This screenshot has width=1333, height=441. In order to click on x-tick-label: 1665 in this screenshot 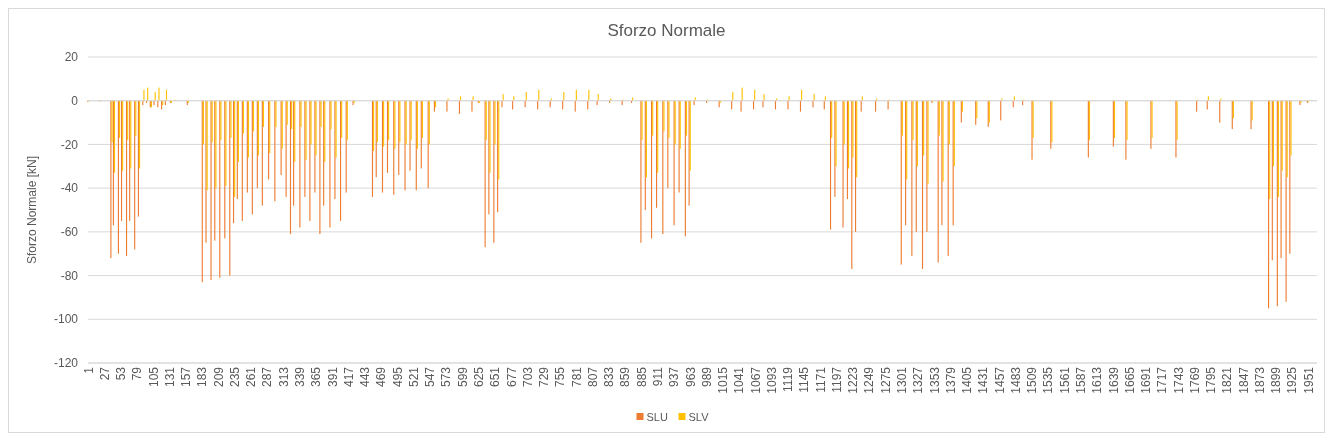, I will do `click(1129, 380)`.